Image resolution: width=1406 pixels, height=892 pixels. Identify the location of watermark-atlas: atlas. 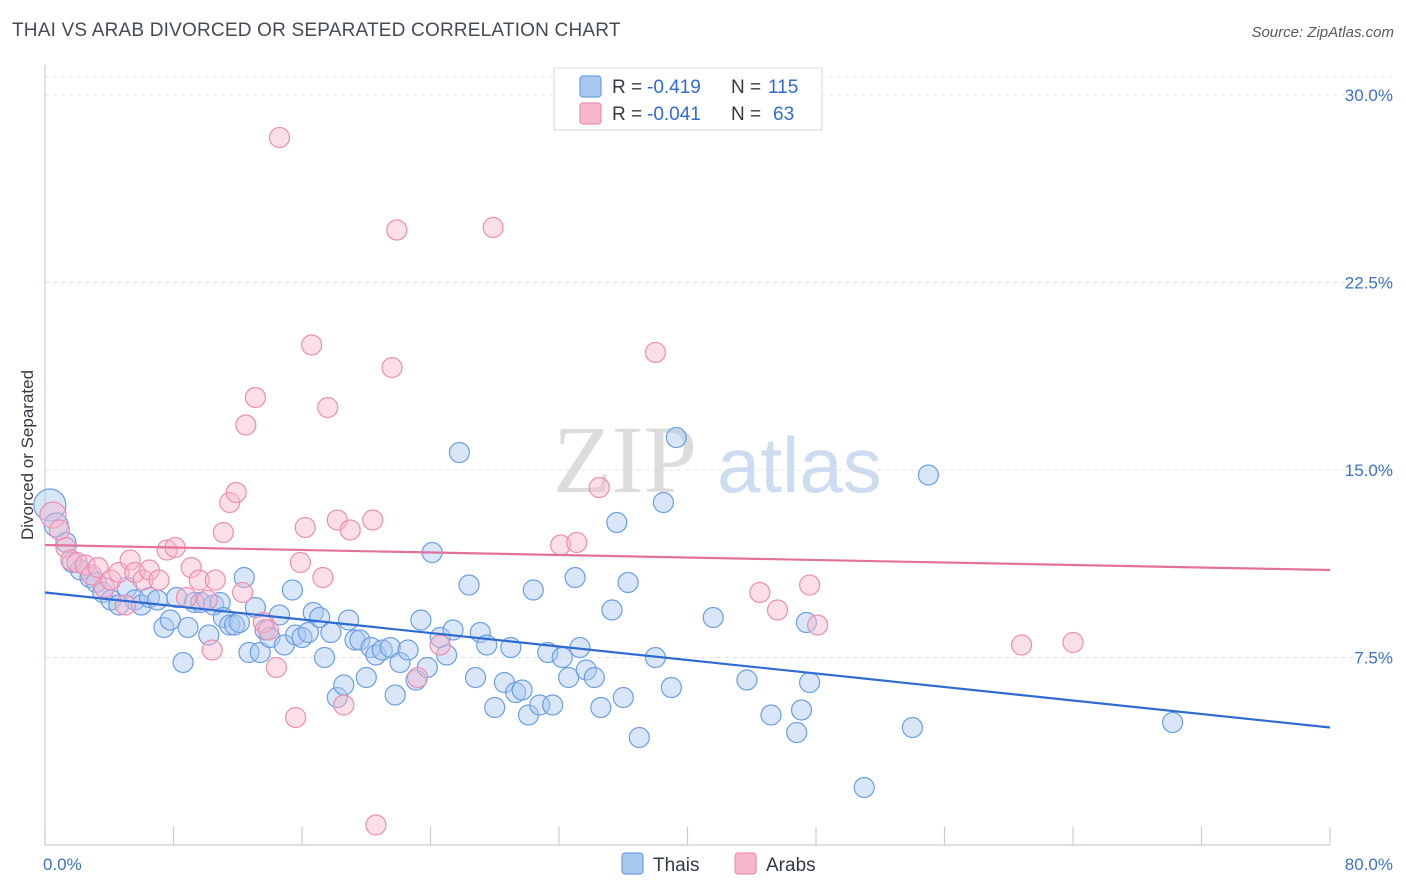
(799, 465).